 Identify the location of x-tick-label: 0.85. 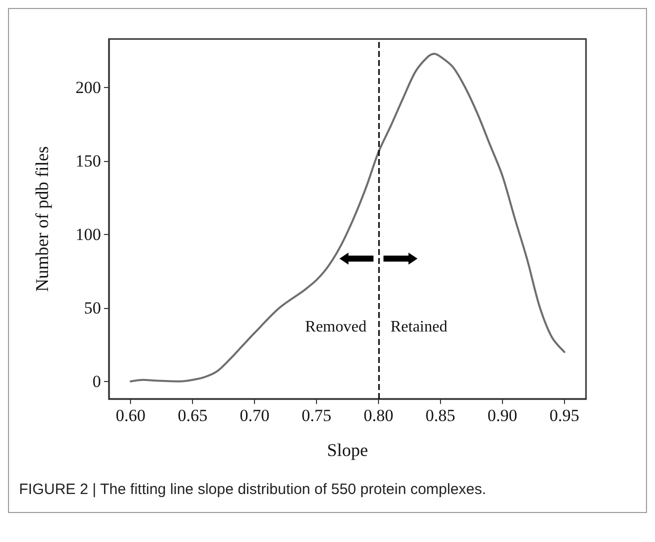
(441, 415).